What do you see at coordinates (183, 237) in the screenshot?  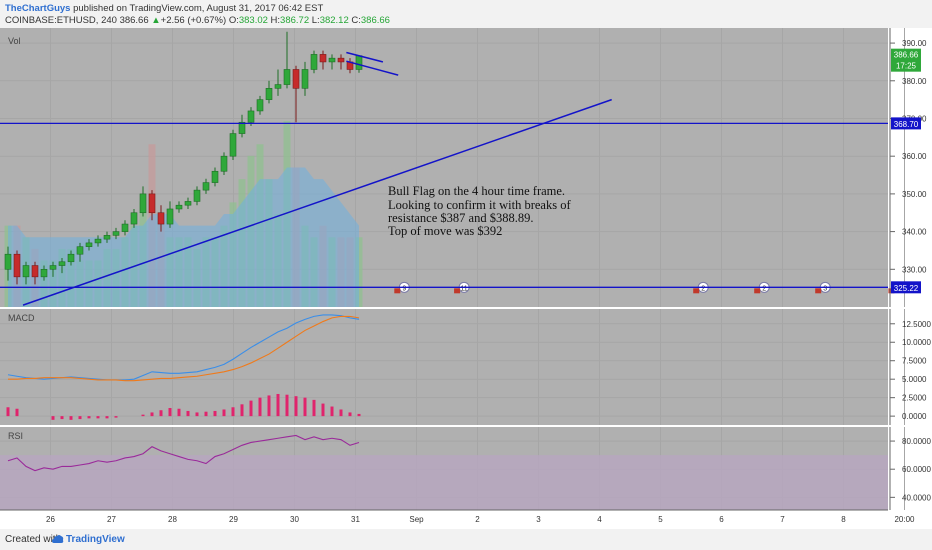 I see `volume-ma-area` at bounding box center [183, 237].